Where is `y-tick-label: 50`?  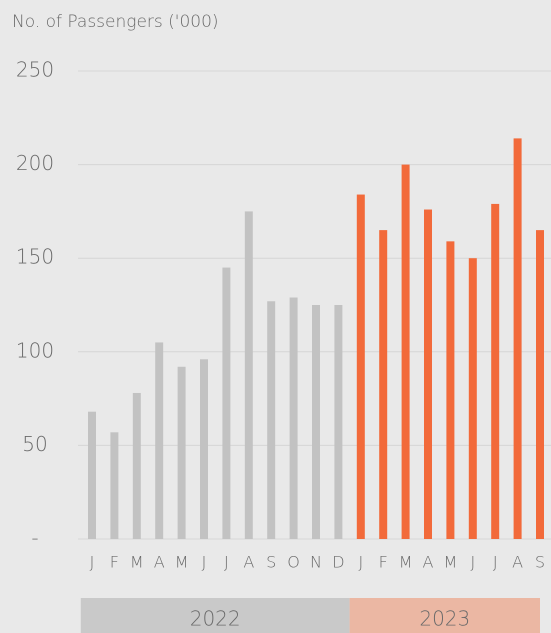
y-tick-label: 50 is located at coordinates (34, 444).